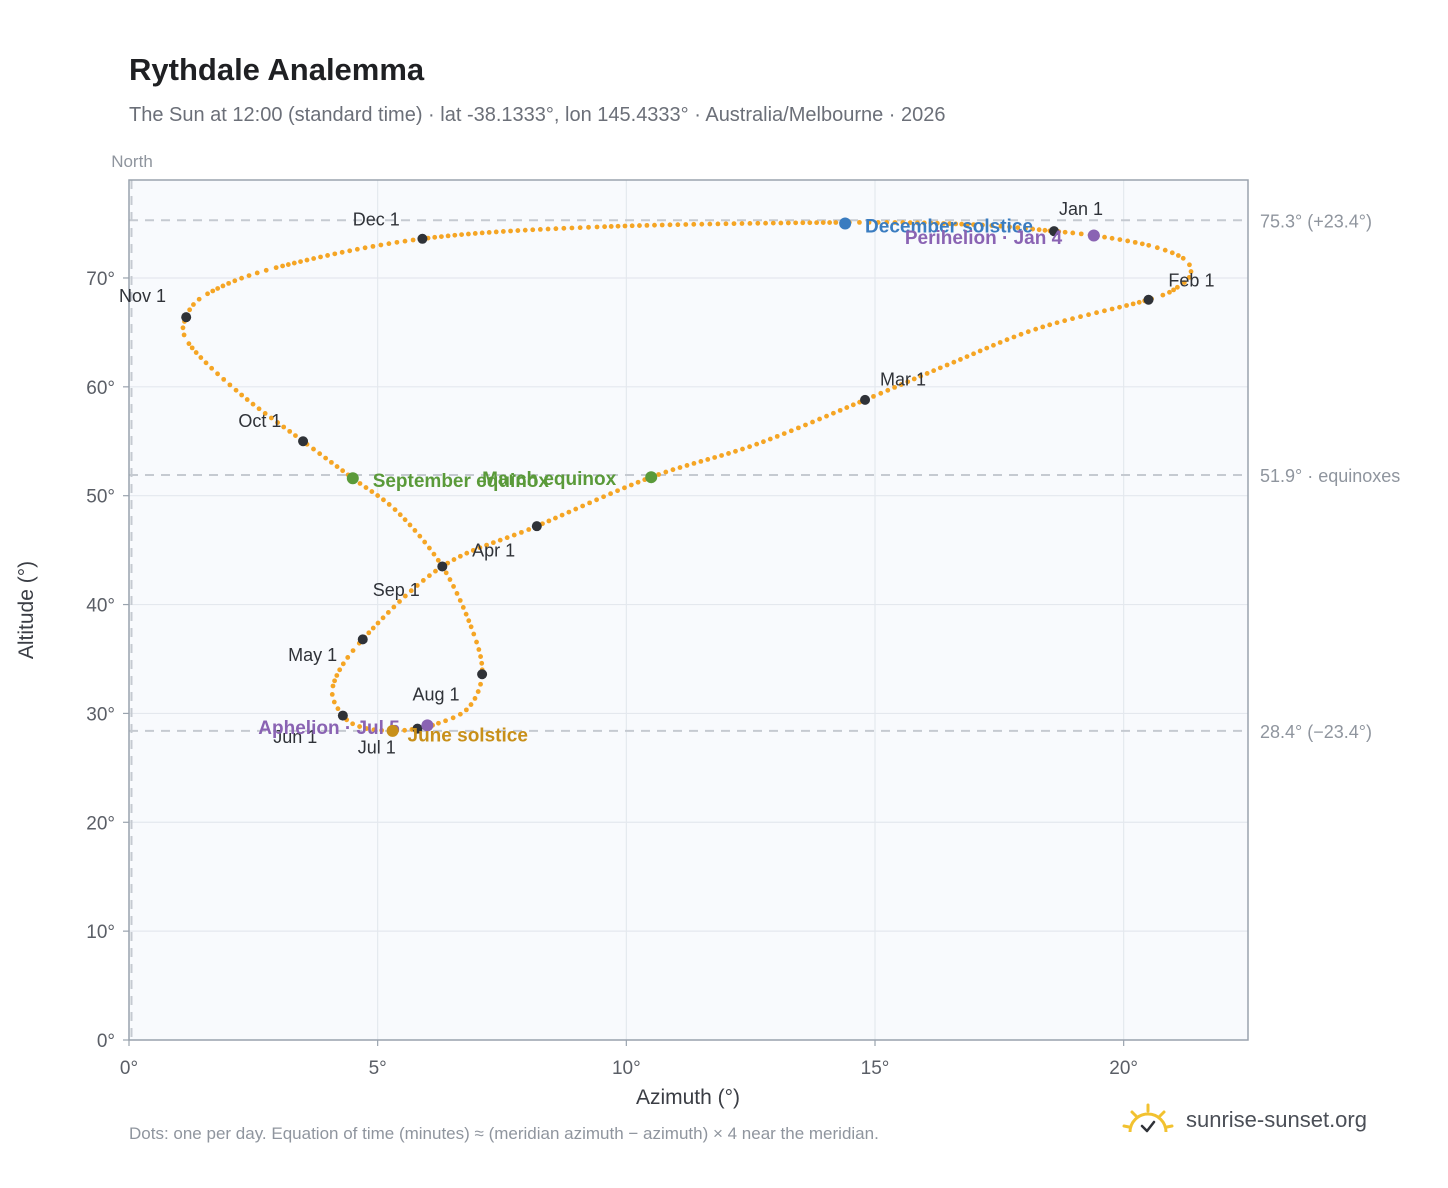 The image size is (1448, 1188). I want to click on brand: sunrise-sunset.org, so click(1243, 1120).